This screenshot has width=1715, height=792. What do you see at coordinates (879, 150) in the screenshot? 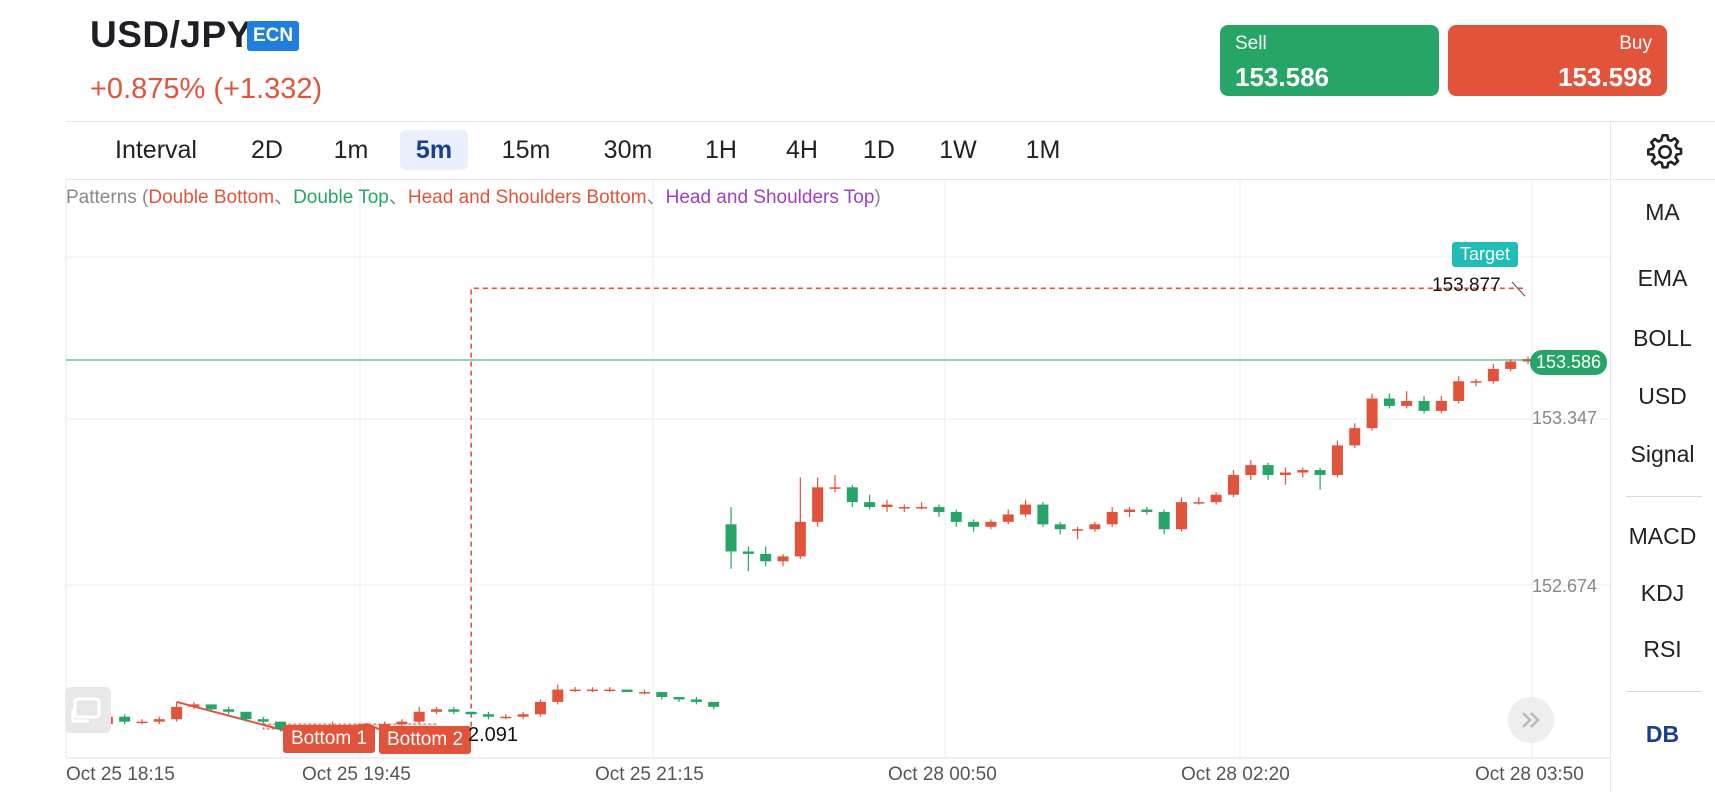
I see `interval-1d: 1D` at bounding box center [879, 150].